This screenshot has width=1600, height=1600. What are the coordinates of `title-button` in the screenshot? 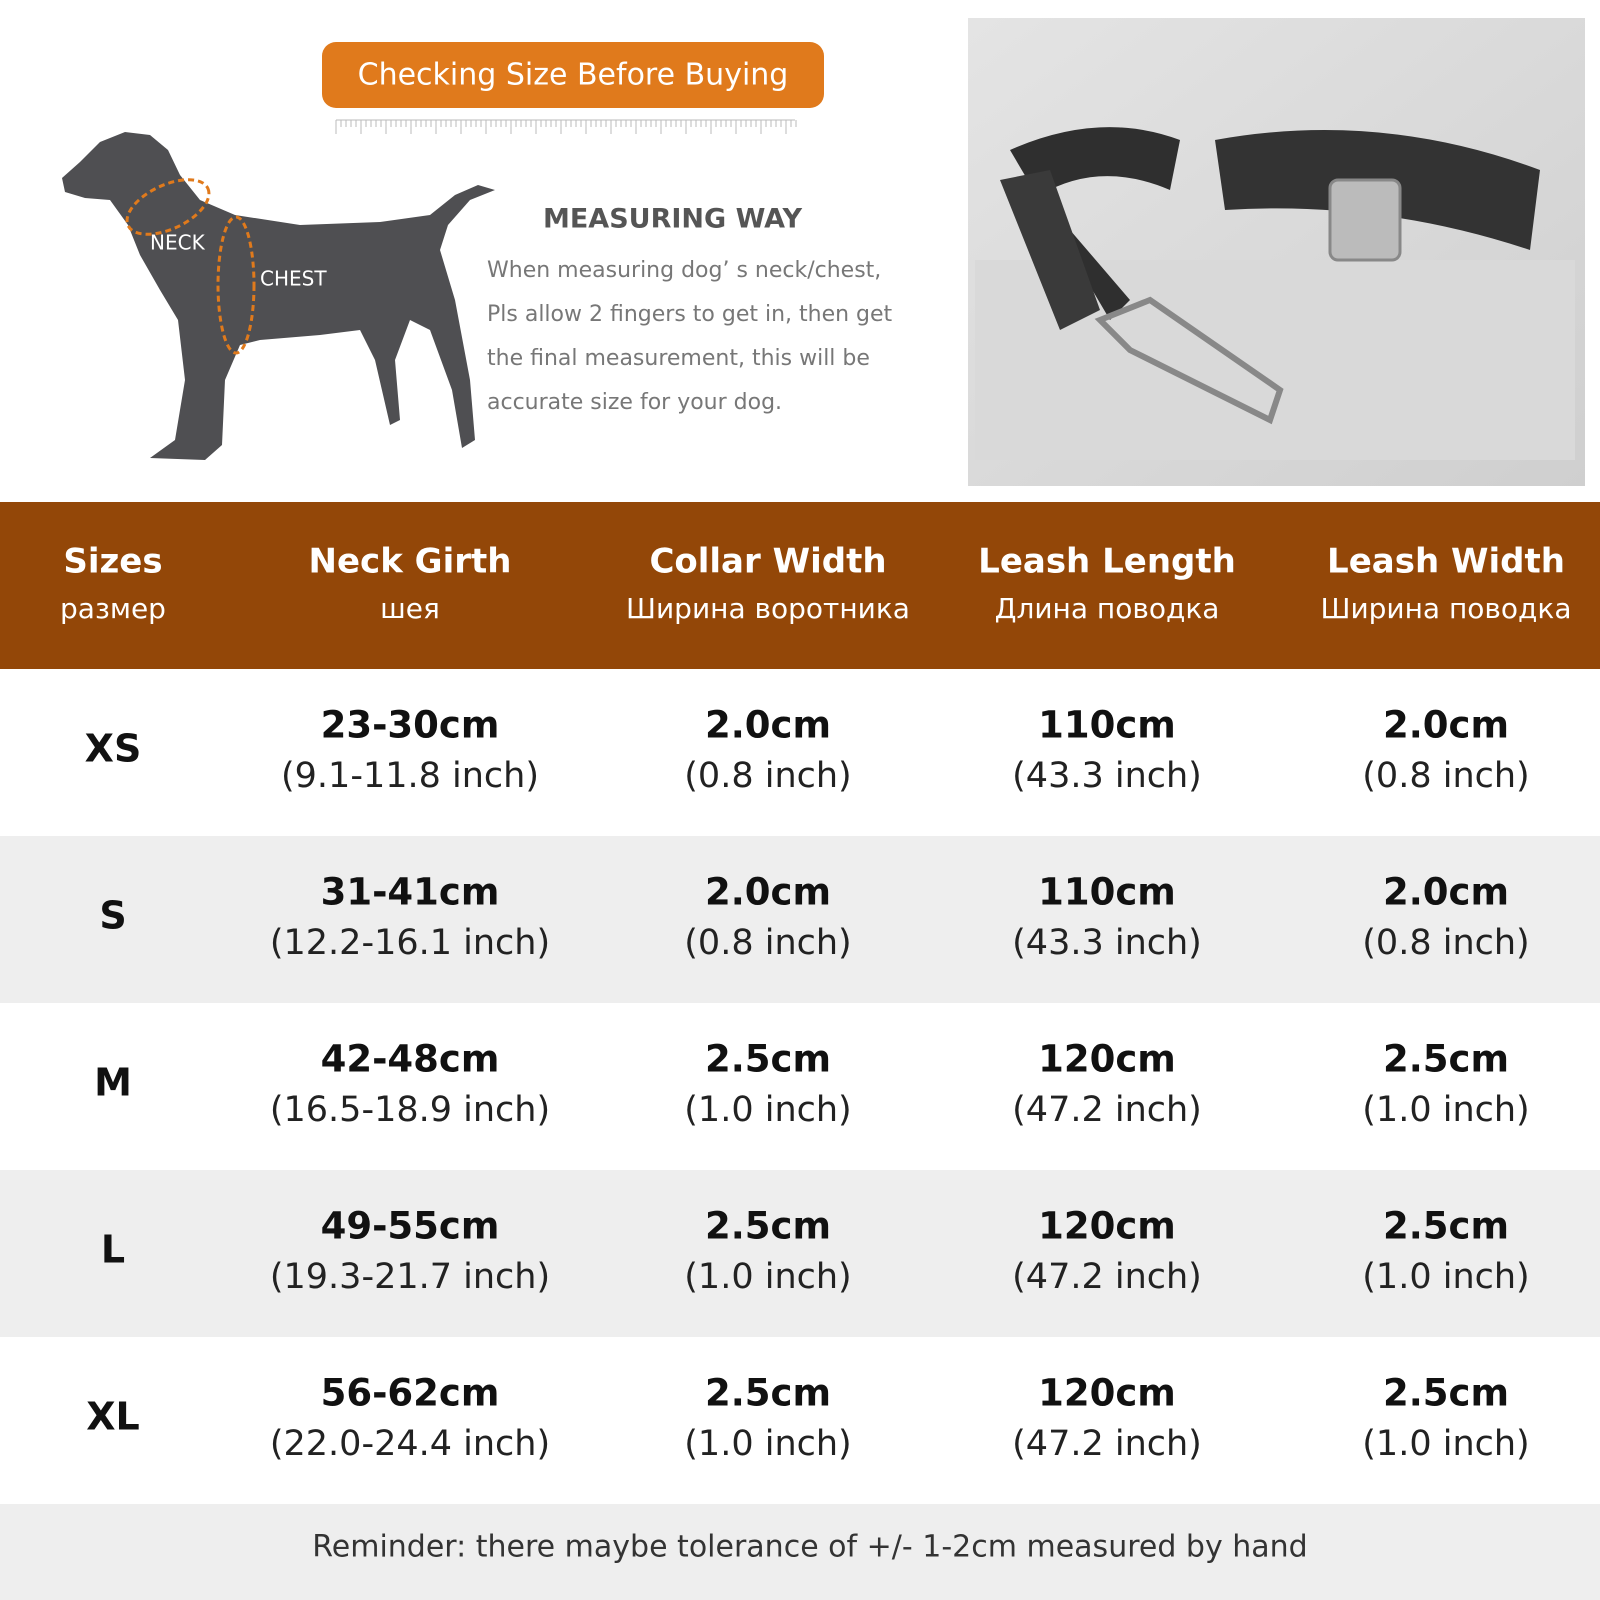 It's located at (573, 75).